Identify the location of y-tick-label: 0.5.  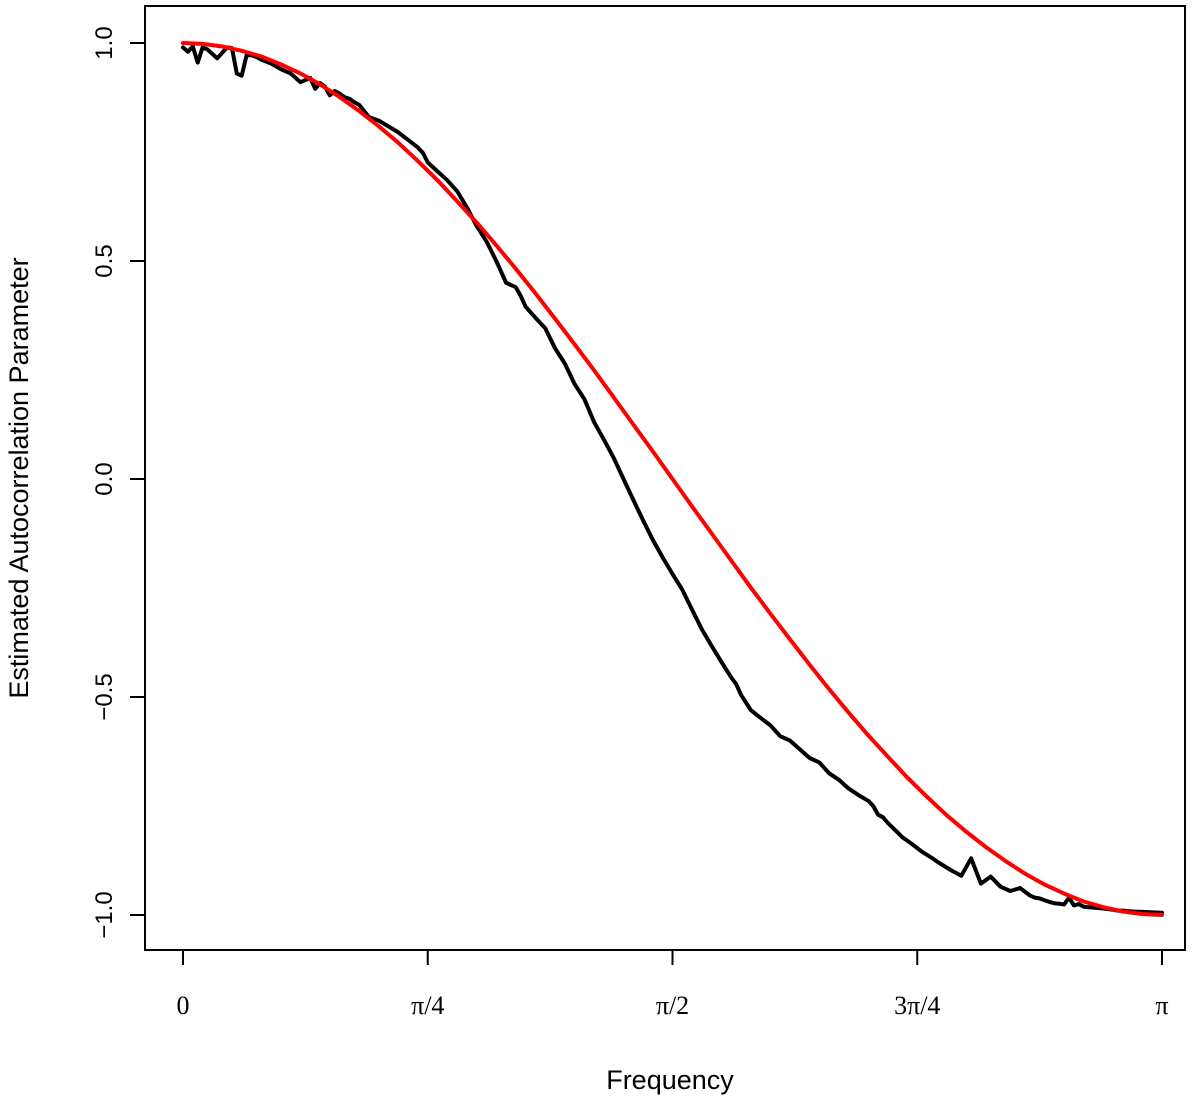
(104, 260).